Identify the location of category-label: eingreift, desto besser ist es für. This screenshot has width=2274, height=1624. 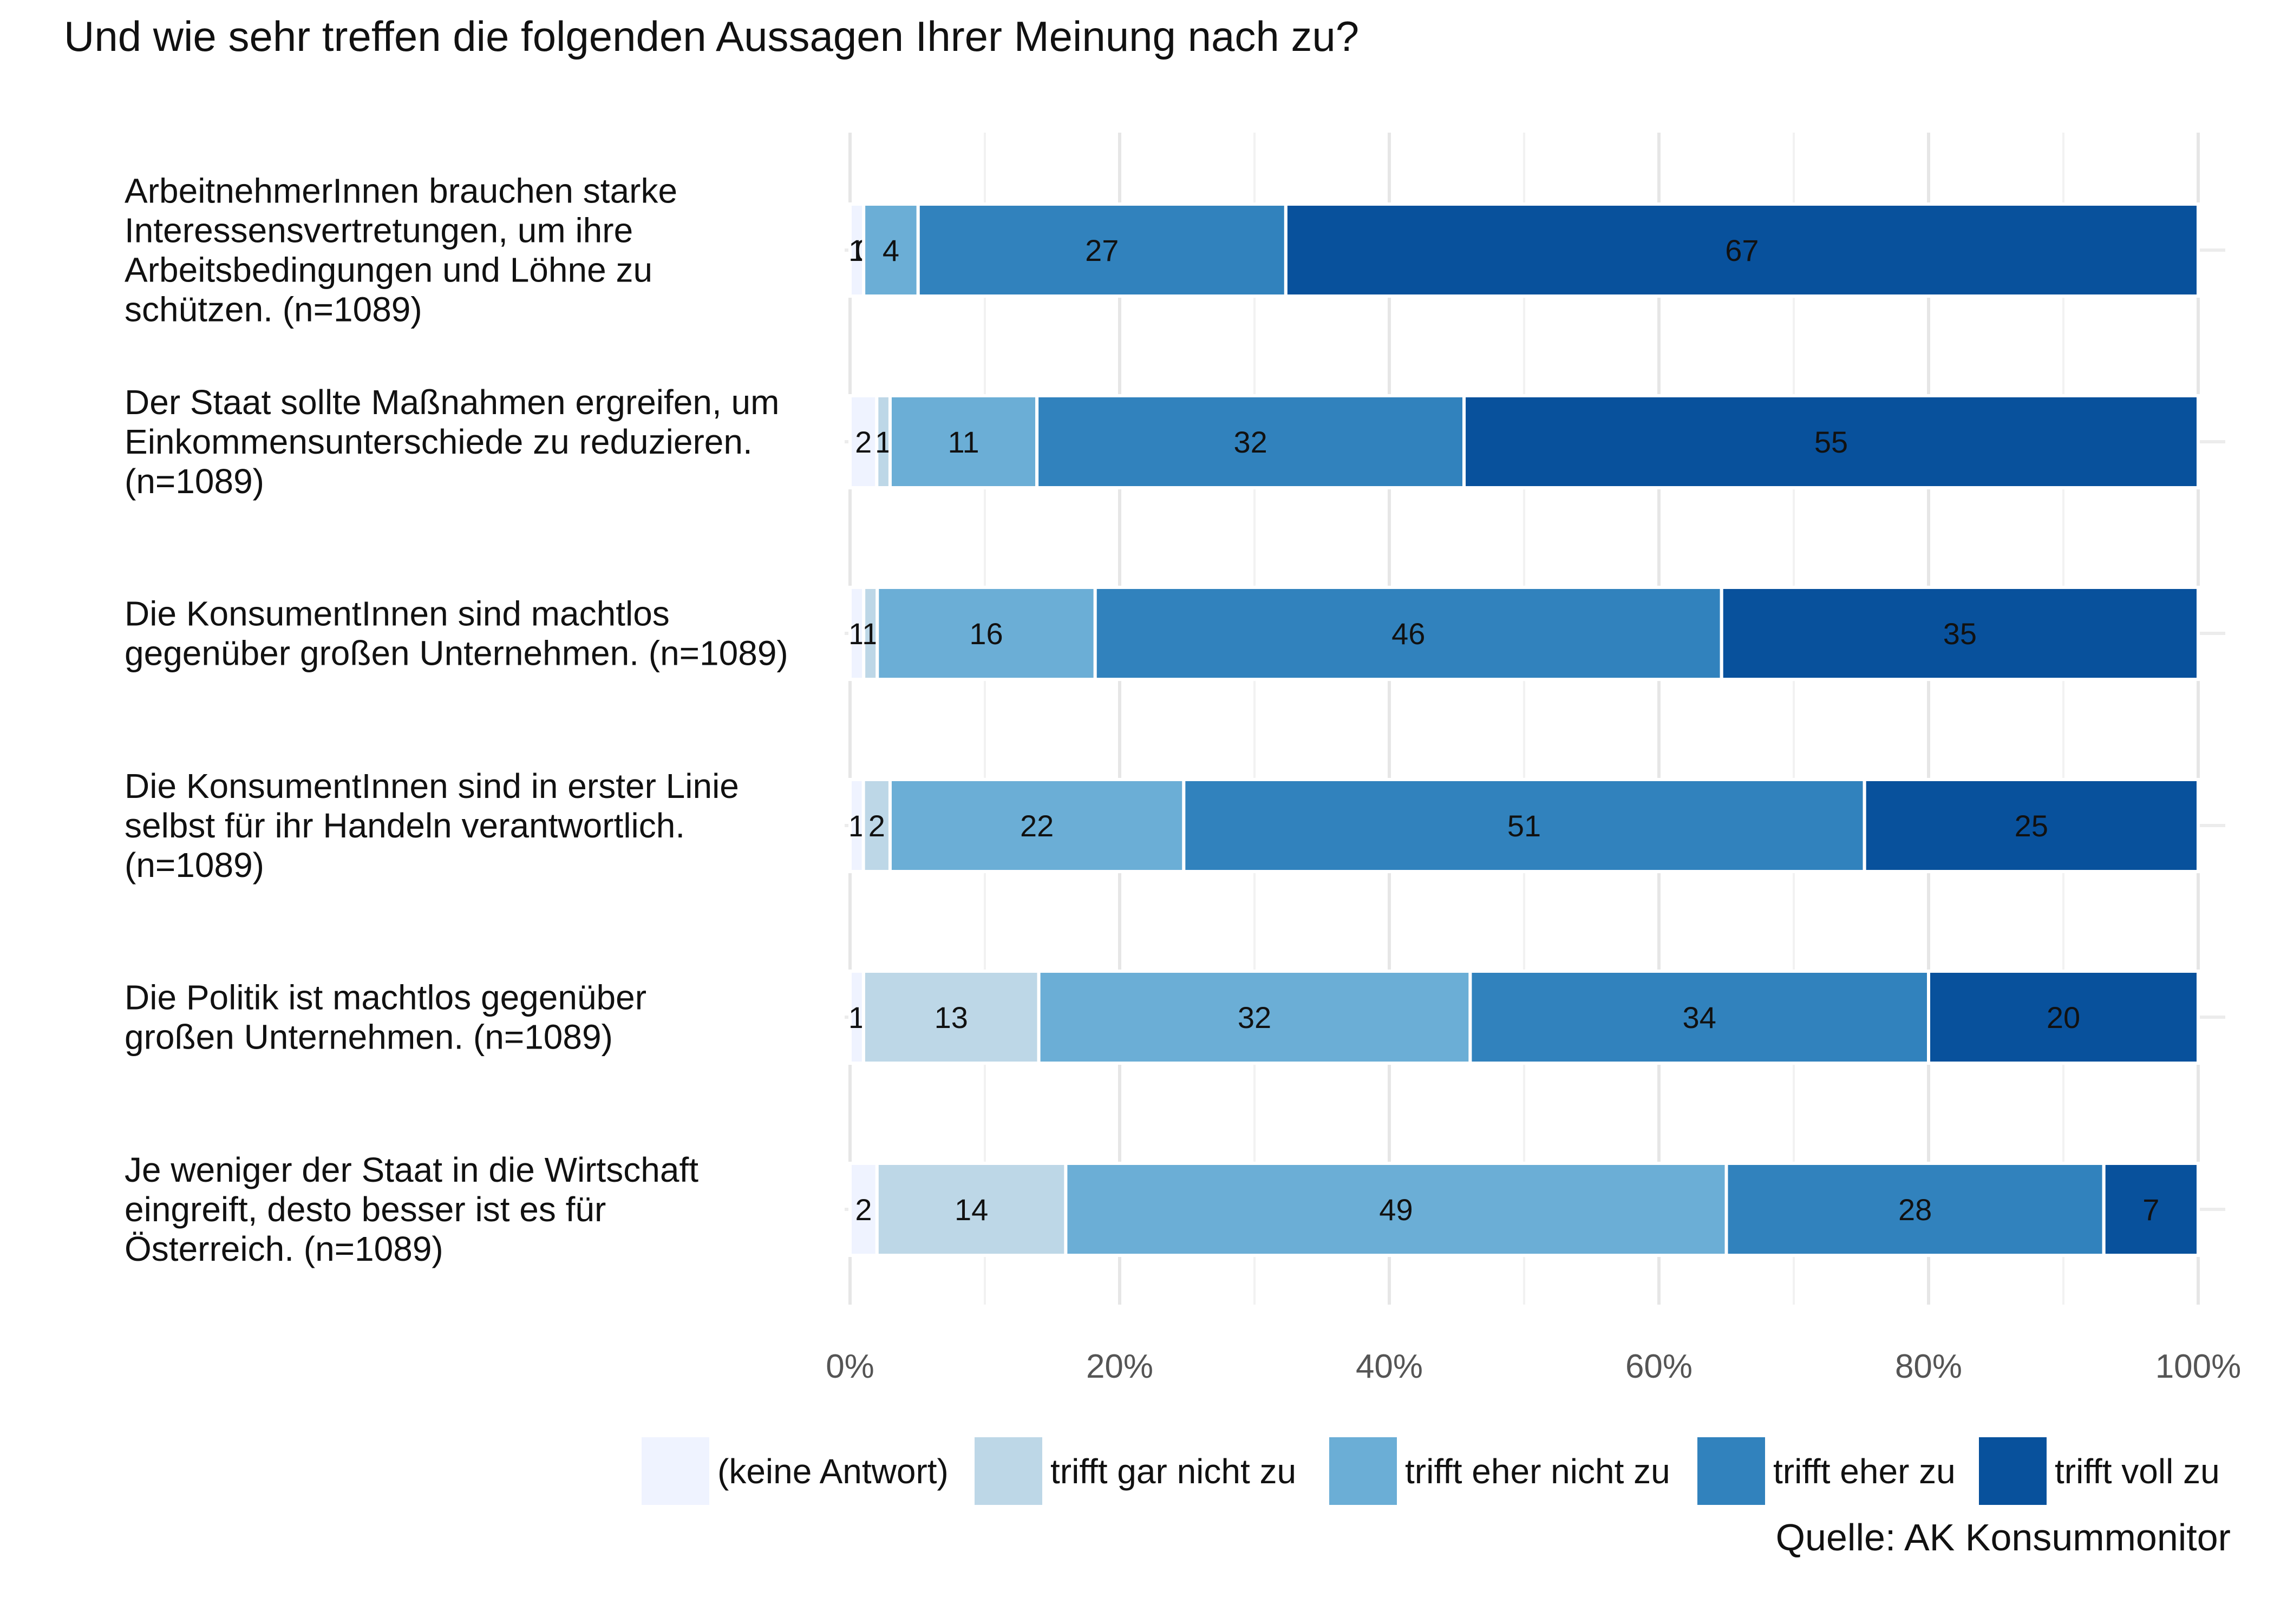
(366, 1209).